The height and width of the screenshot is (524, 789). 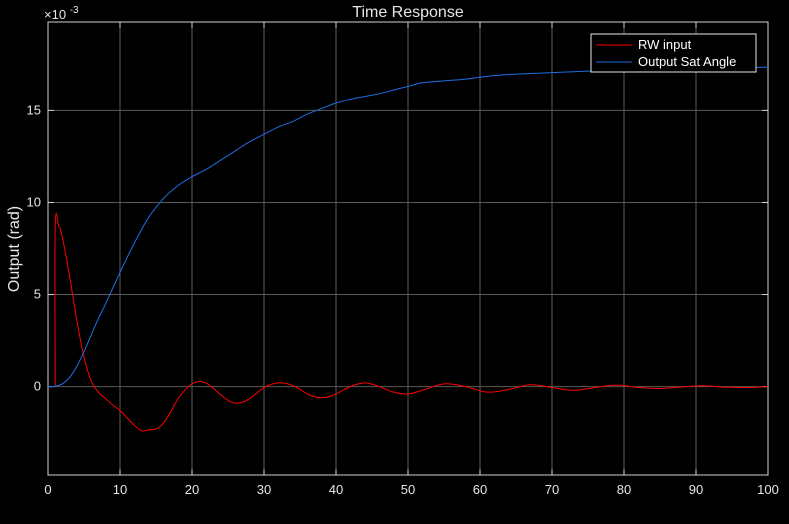 I want to click on x-tick-label: 0, so click(x=47, y=489).